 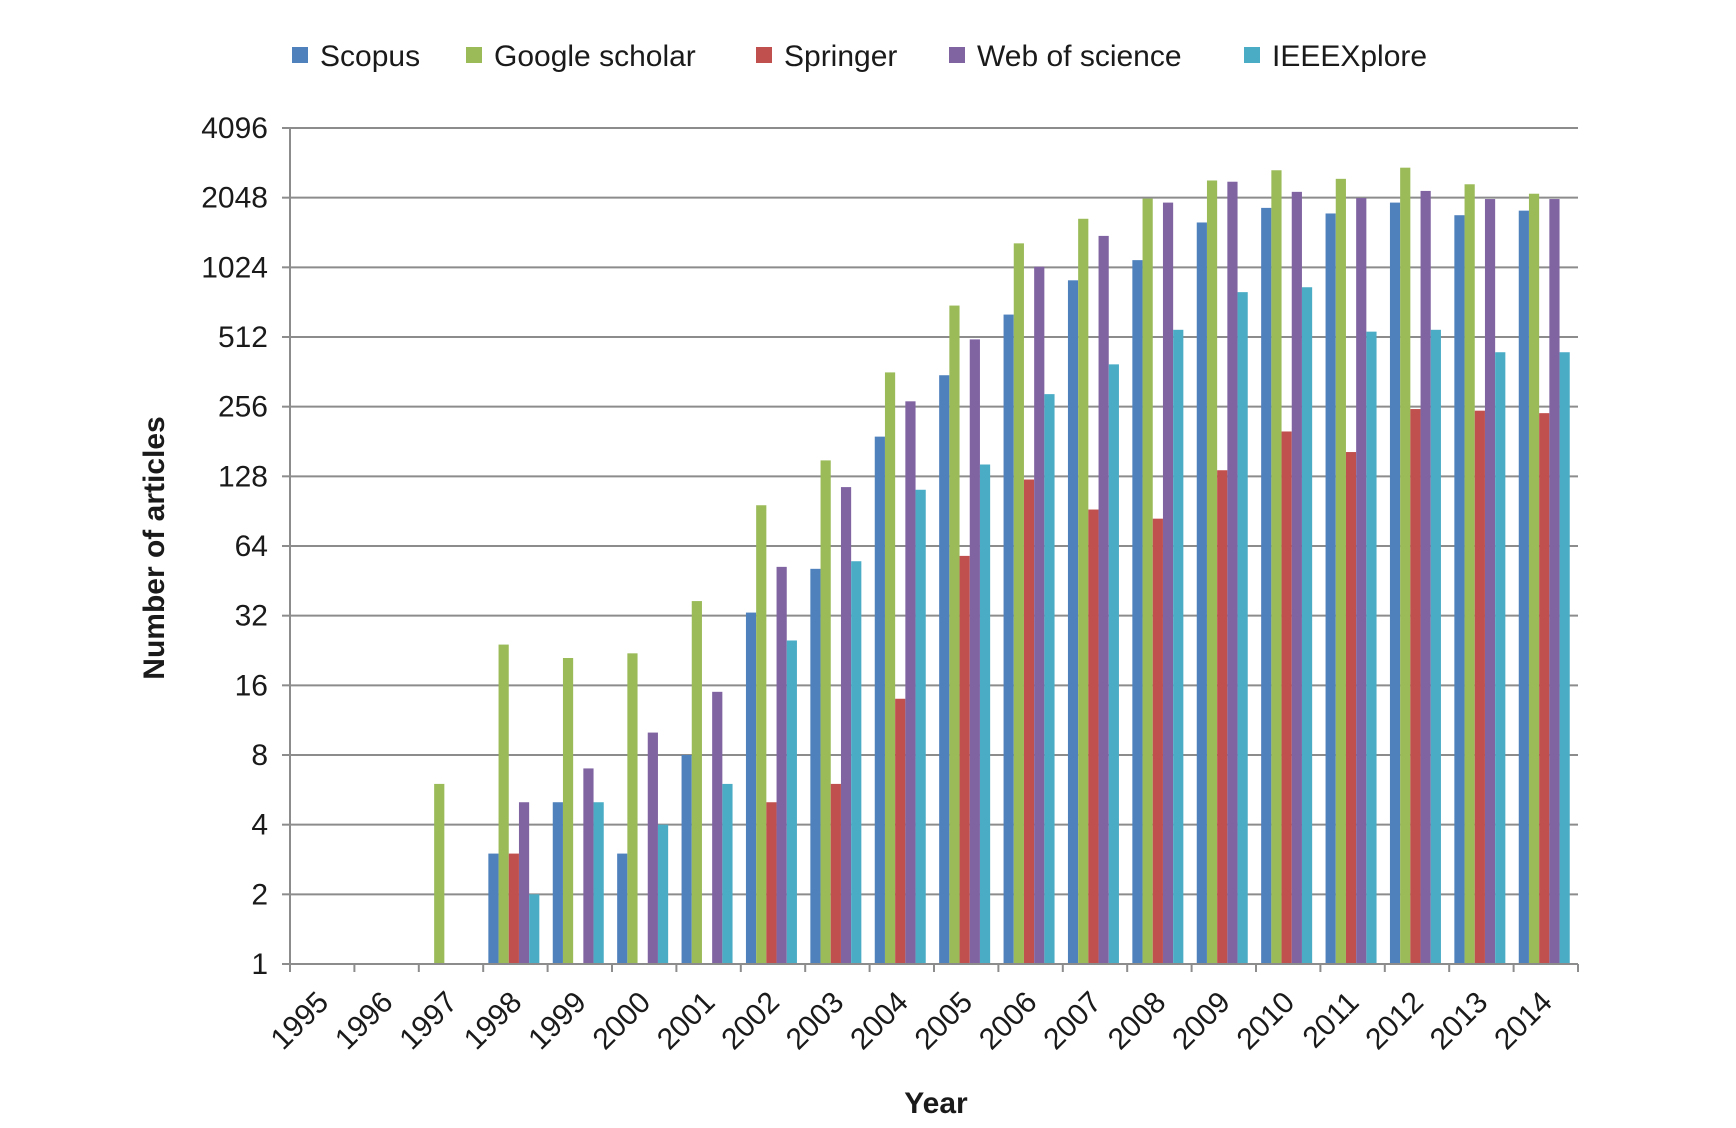 What do you see at coordinates (1459, 1021) in the screenshot?
I see `x-tick-label: 2013` at bounding box center [1459, 1021].